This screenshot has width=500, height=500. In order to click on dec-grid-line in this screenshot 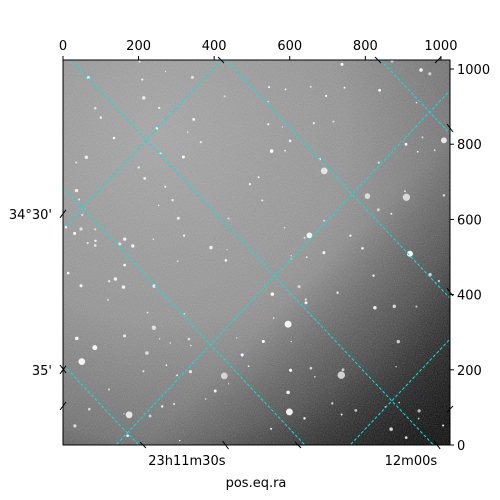, I will do `click(399, 391)`.